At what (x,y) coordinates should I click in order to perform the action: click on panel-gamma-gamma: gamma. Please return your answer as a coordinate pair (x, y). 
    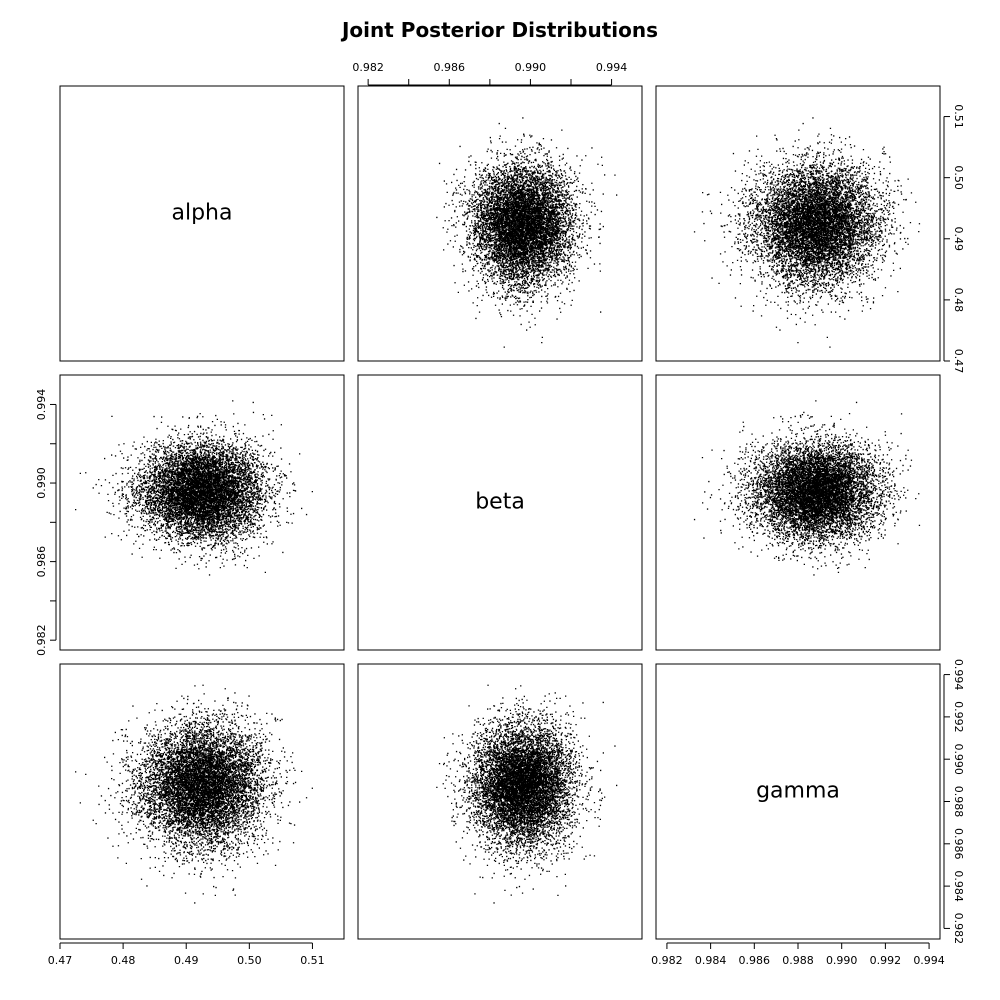
    Looking at the image, I should click on (798, 801).